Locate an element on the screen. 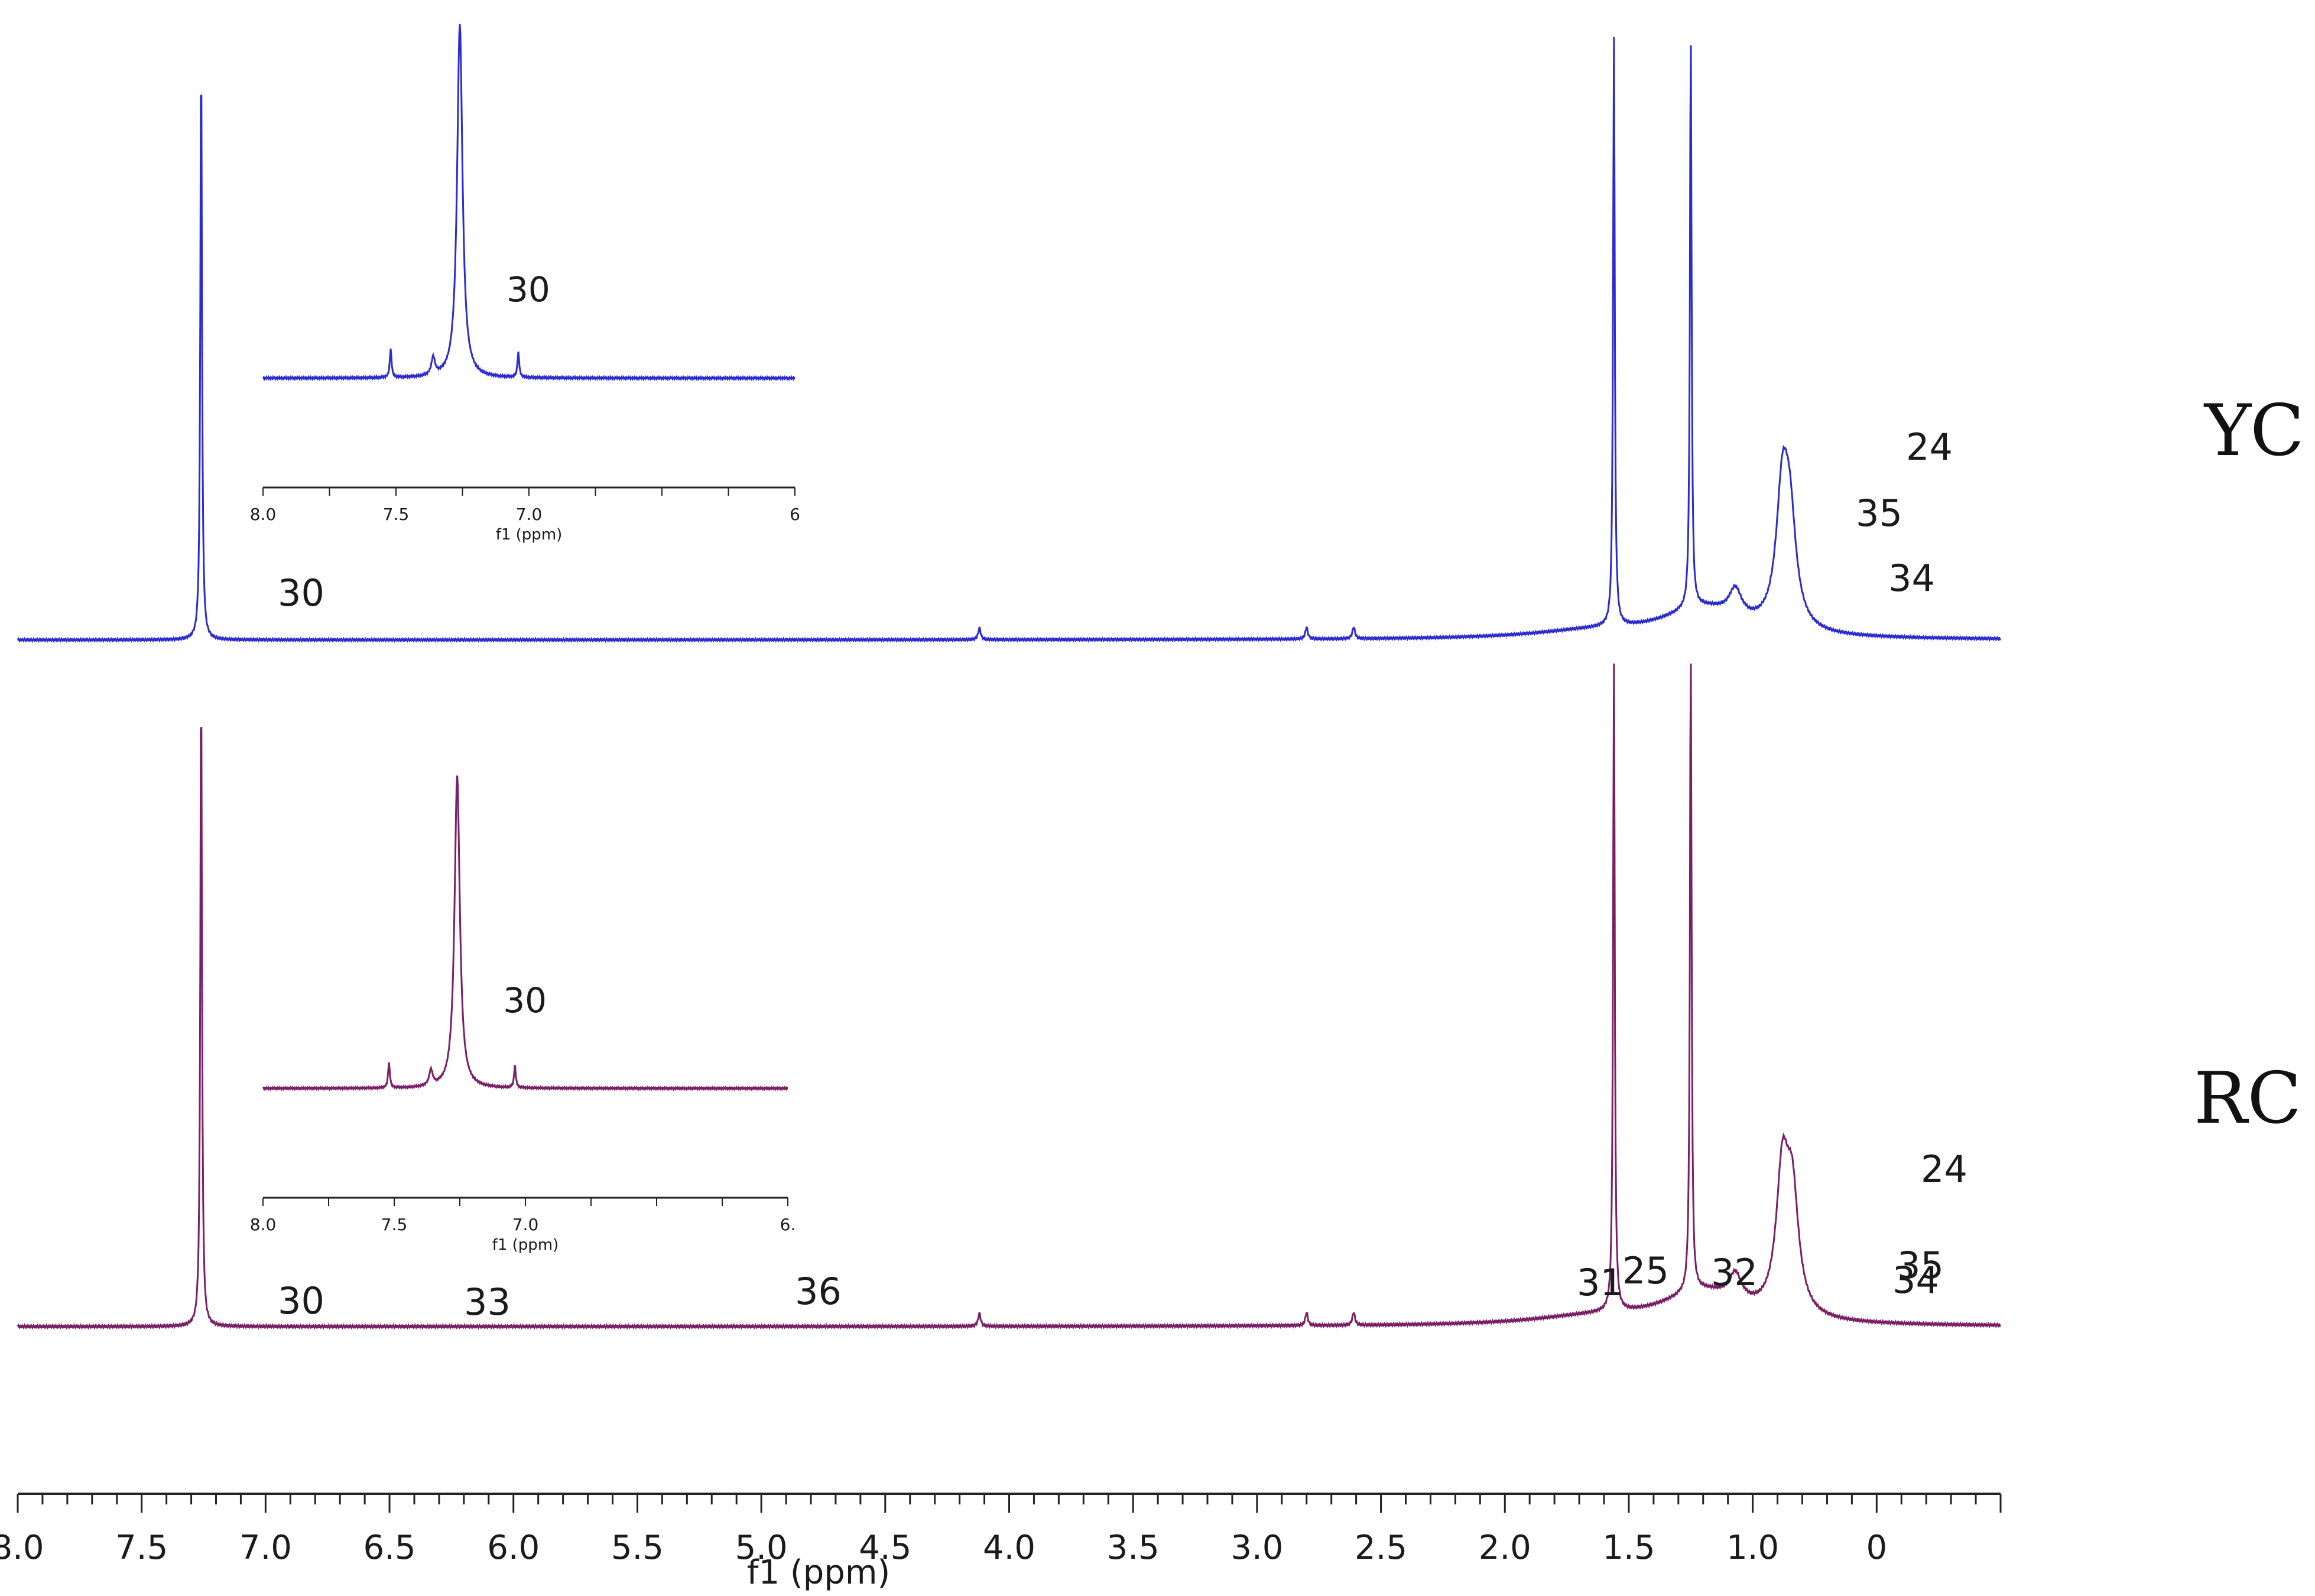 The height and width of the screenshot is (1596, 2315). sample-label-yc: YC is located at coordinates (2253, 431).